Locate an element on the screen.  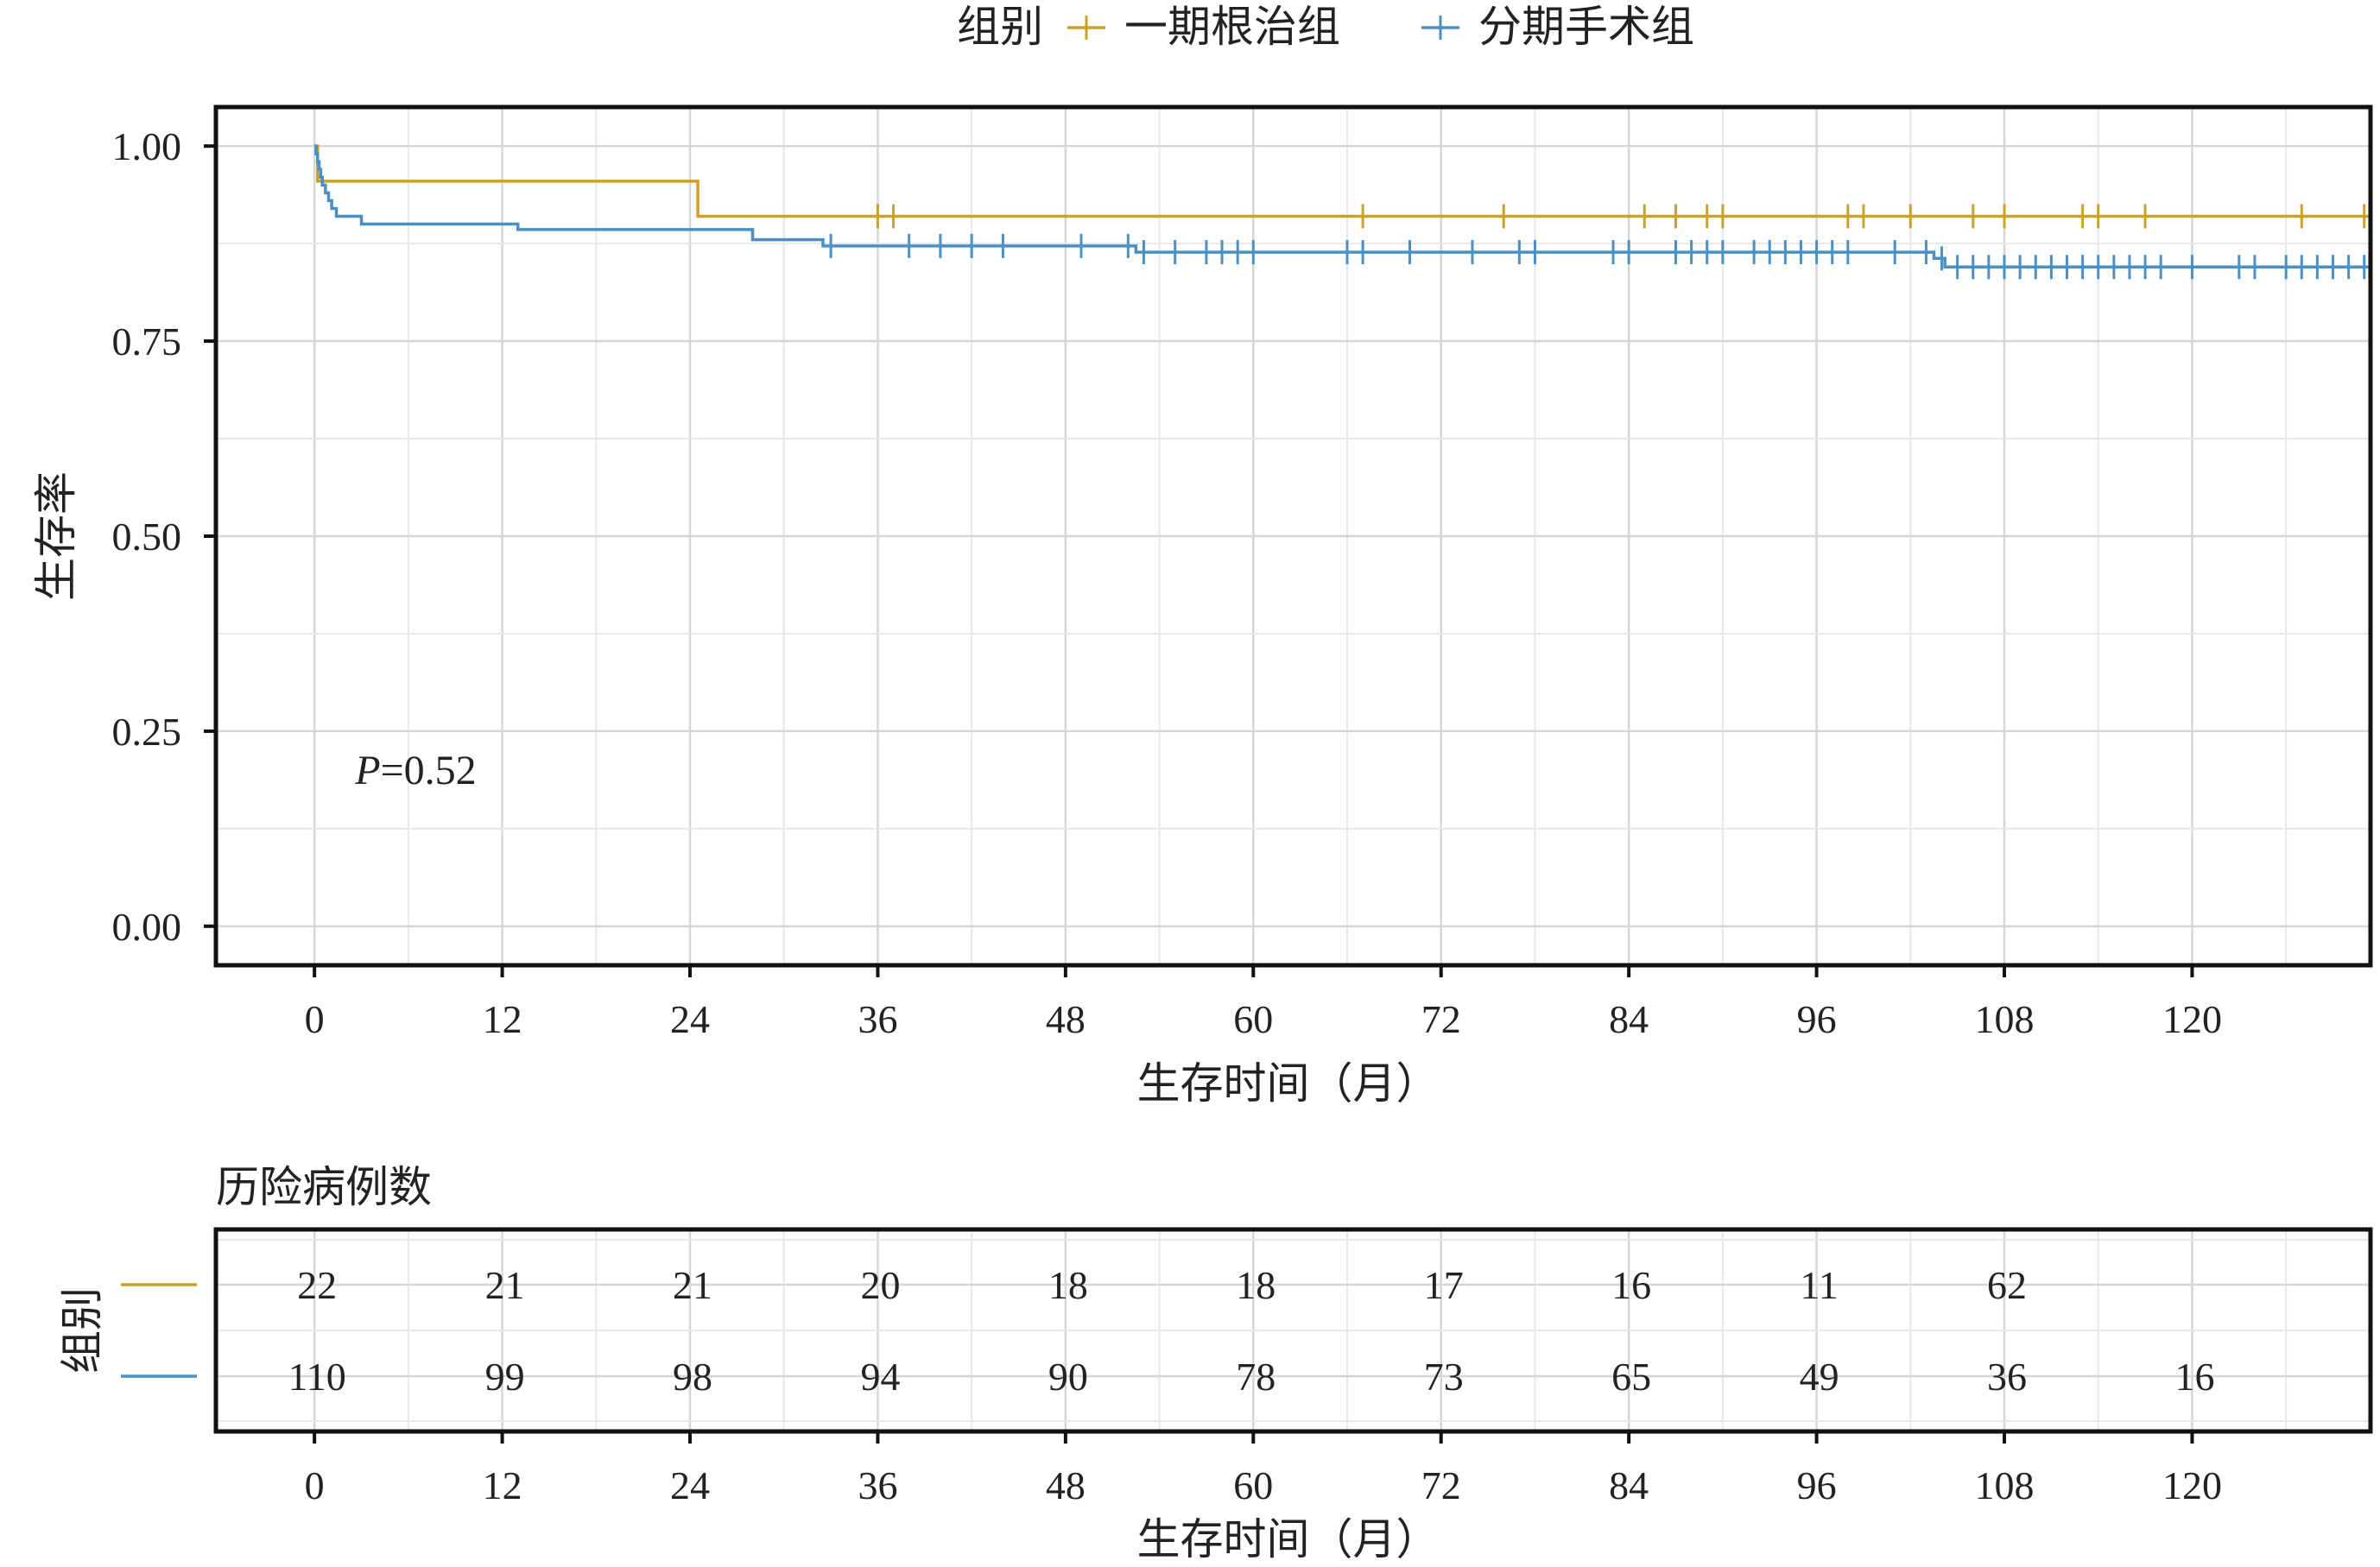
risk-count: 90 is located at coordinates (1068, 1377).